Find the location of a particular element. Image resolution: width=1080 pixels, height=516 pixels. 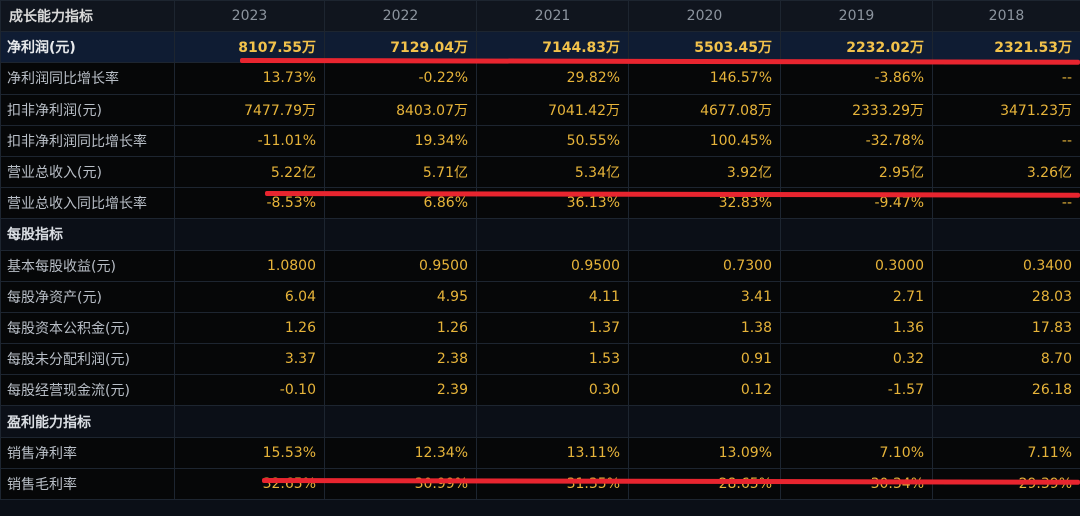

value-cell: 30.99% is located at coordinates (400, 484).